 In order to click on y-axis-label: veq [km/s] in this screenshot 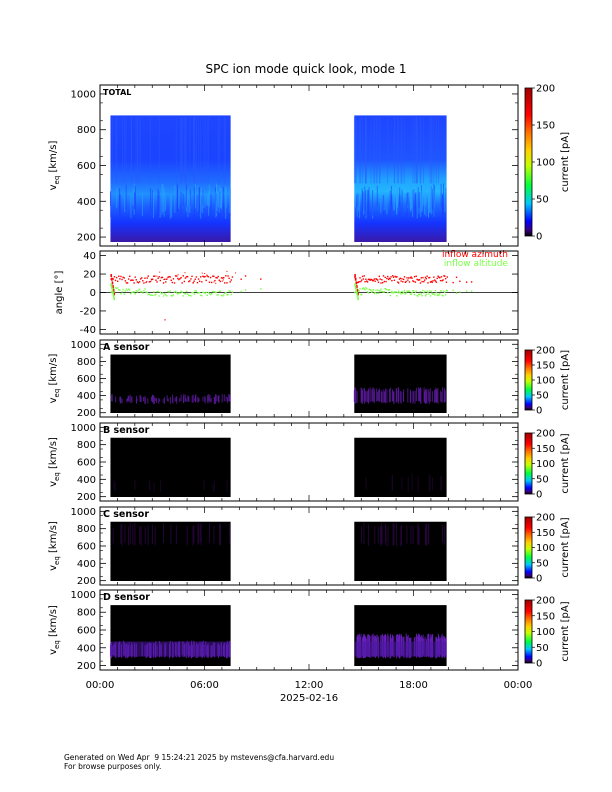, I will do `click(54, 546)`.